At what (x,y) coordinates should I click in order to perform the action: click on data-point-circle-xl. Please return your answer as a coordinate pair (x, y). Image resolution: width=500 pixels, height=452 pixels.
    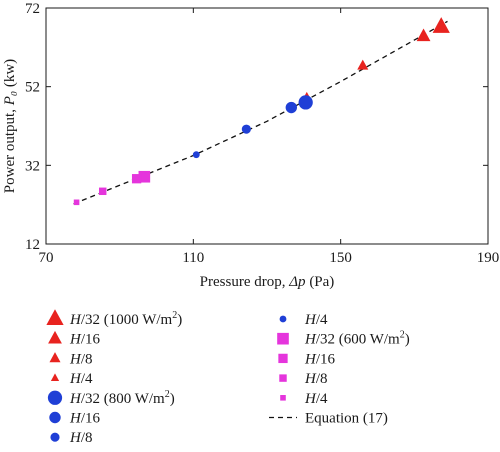
    Looking at the image, I should click on (305, 102).